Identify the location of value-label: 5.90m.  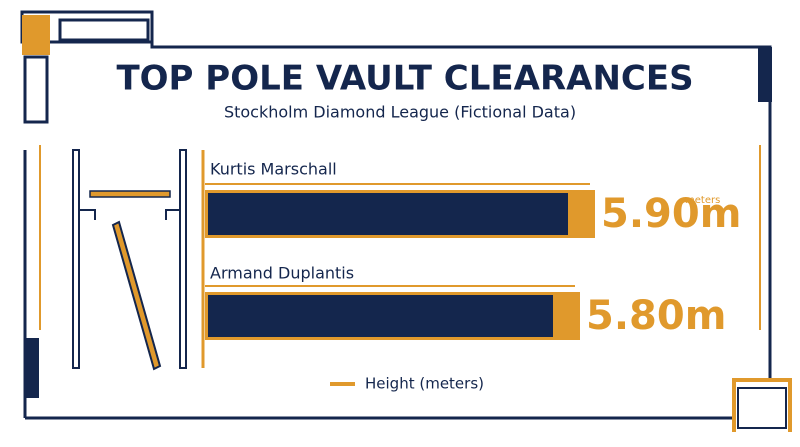
(671, 214).